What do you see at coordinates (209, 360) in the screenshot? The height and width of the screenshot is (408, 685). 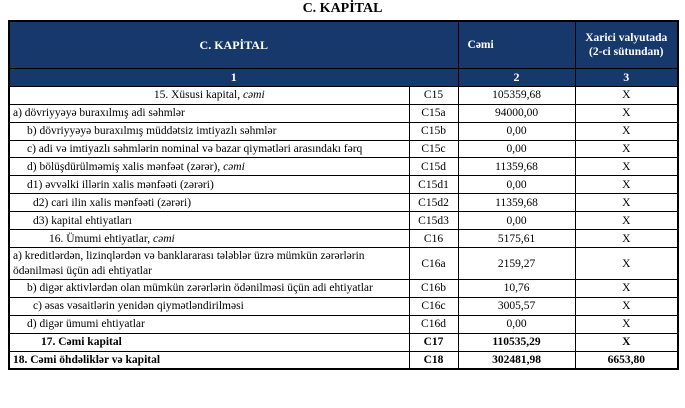 I see `row-desc: 18. Cəmi öhdəliklər və kapital` at bounding box center [209, 360].